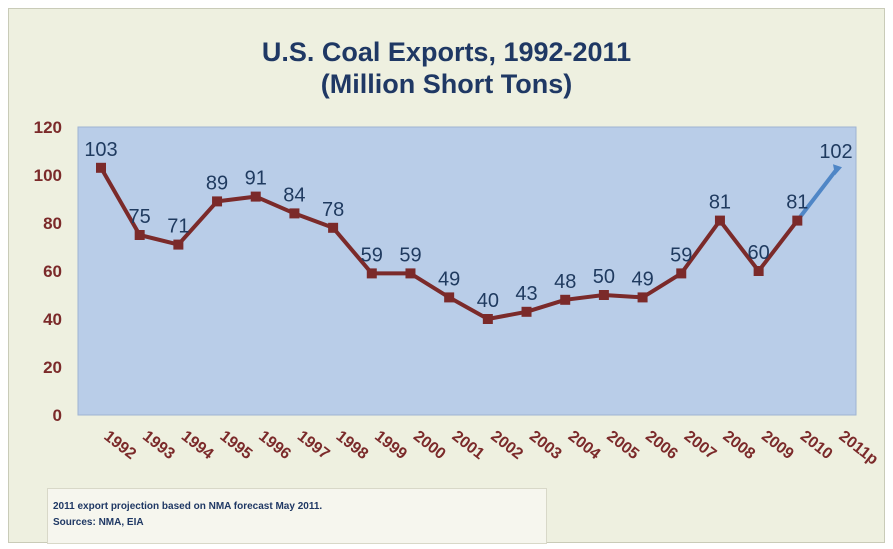 The width and height of the screenshot is (893, 549). I want to click on data-label: 71, so click(178, 227).